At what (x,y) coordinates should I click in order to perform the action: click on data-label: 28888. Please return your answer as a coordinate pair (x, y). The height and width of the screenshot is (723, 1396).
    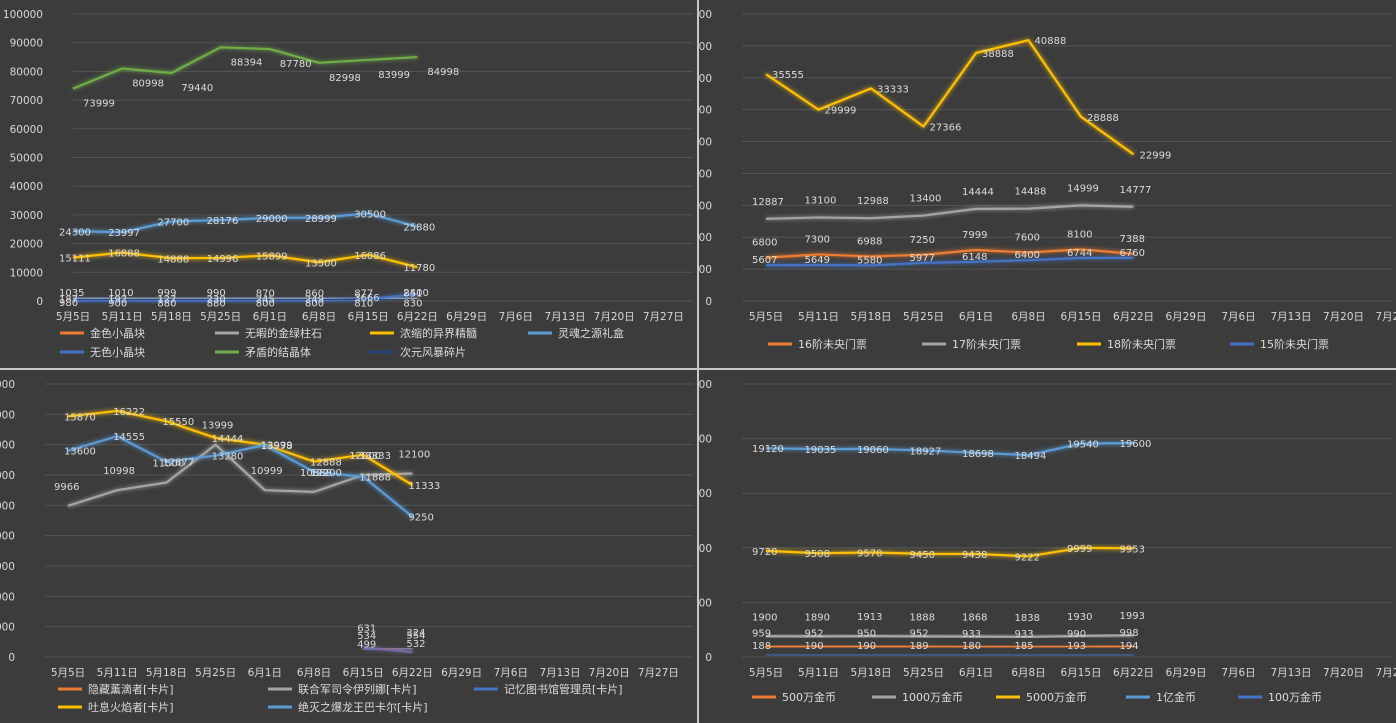
    Looking at the image, I should click on (1103, 118).